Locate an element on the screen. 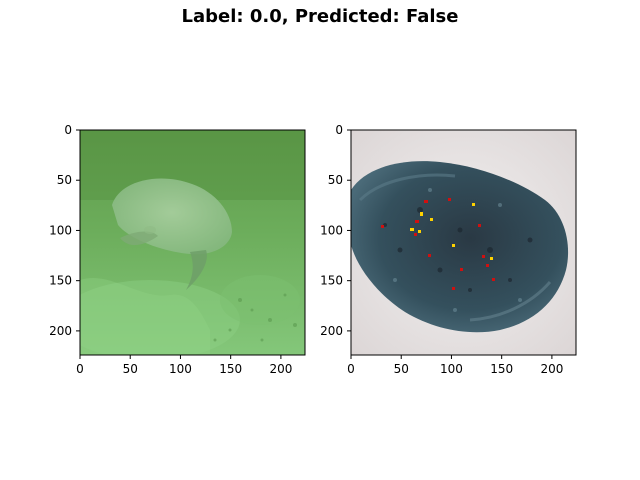 This screenshot has width=640, height=480. right-image-ytick-label: 200 is located at coordinates (331, 331).